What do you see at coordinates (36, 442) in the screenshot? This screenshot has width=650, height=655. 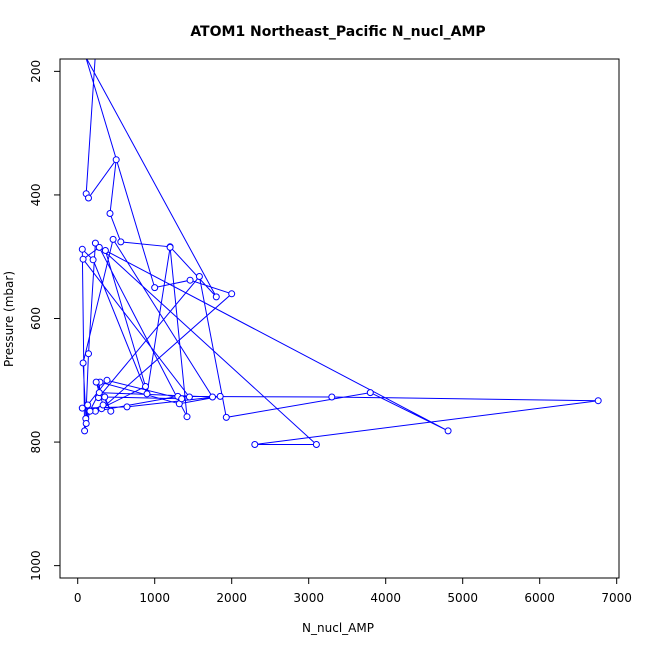 I see `y-tick-label: 800` at bounding box center [36, 442].